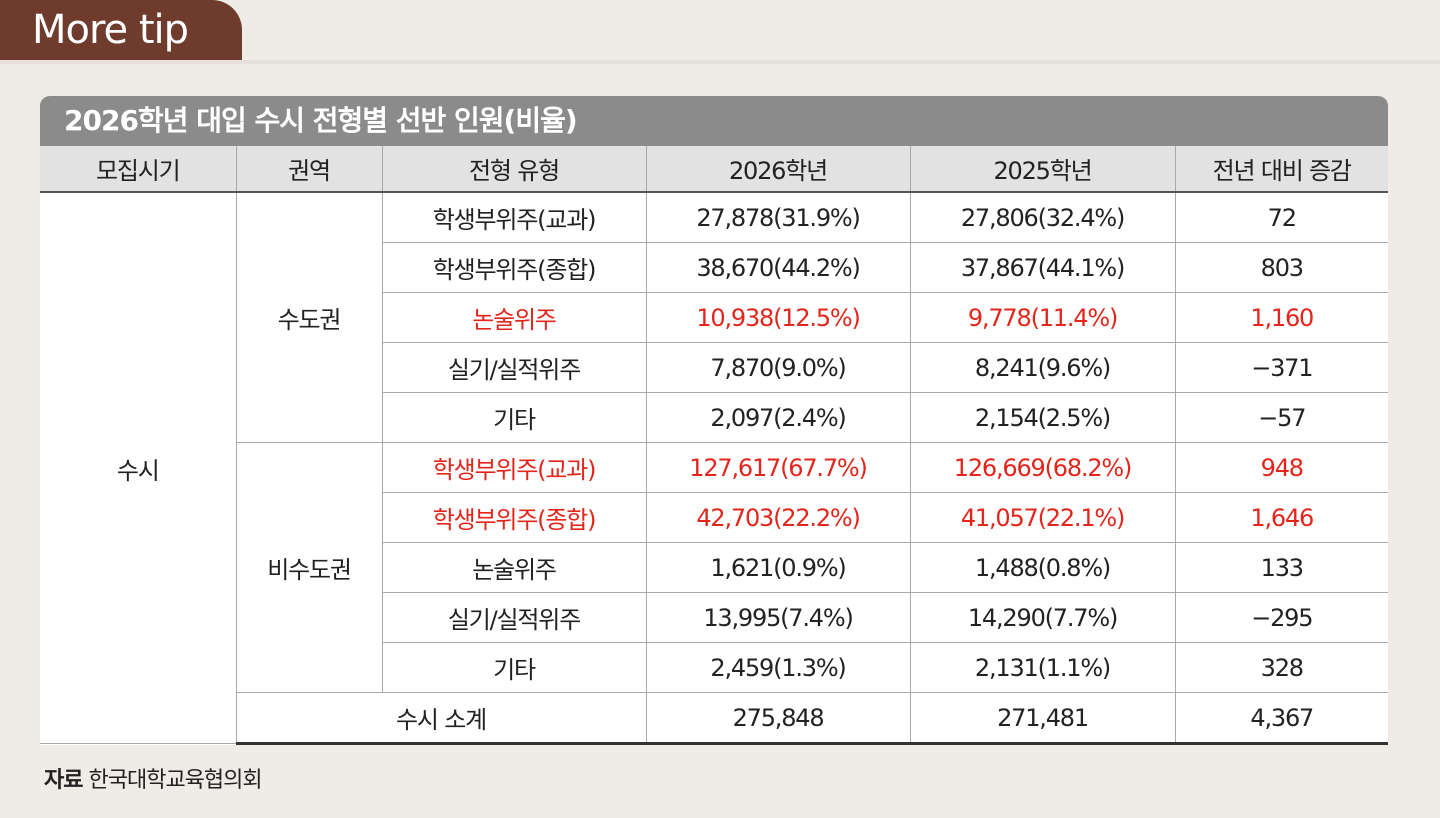  I want to click on cell-2026: 42,703(22.2%), so click(778, 517).